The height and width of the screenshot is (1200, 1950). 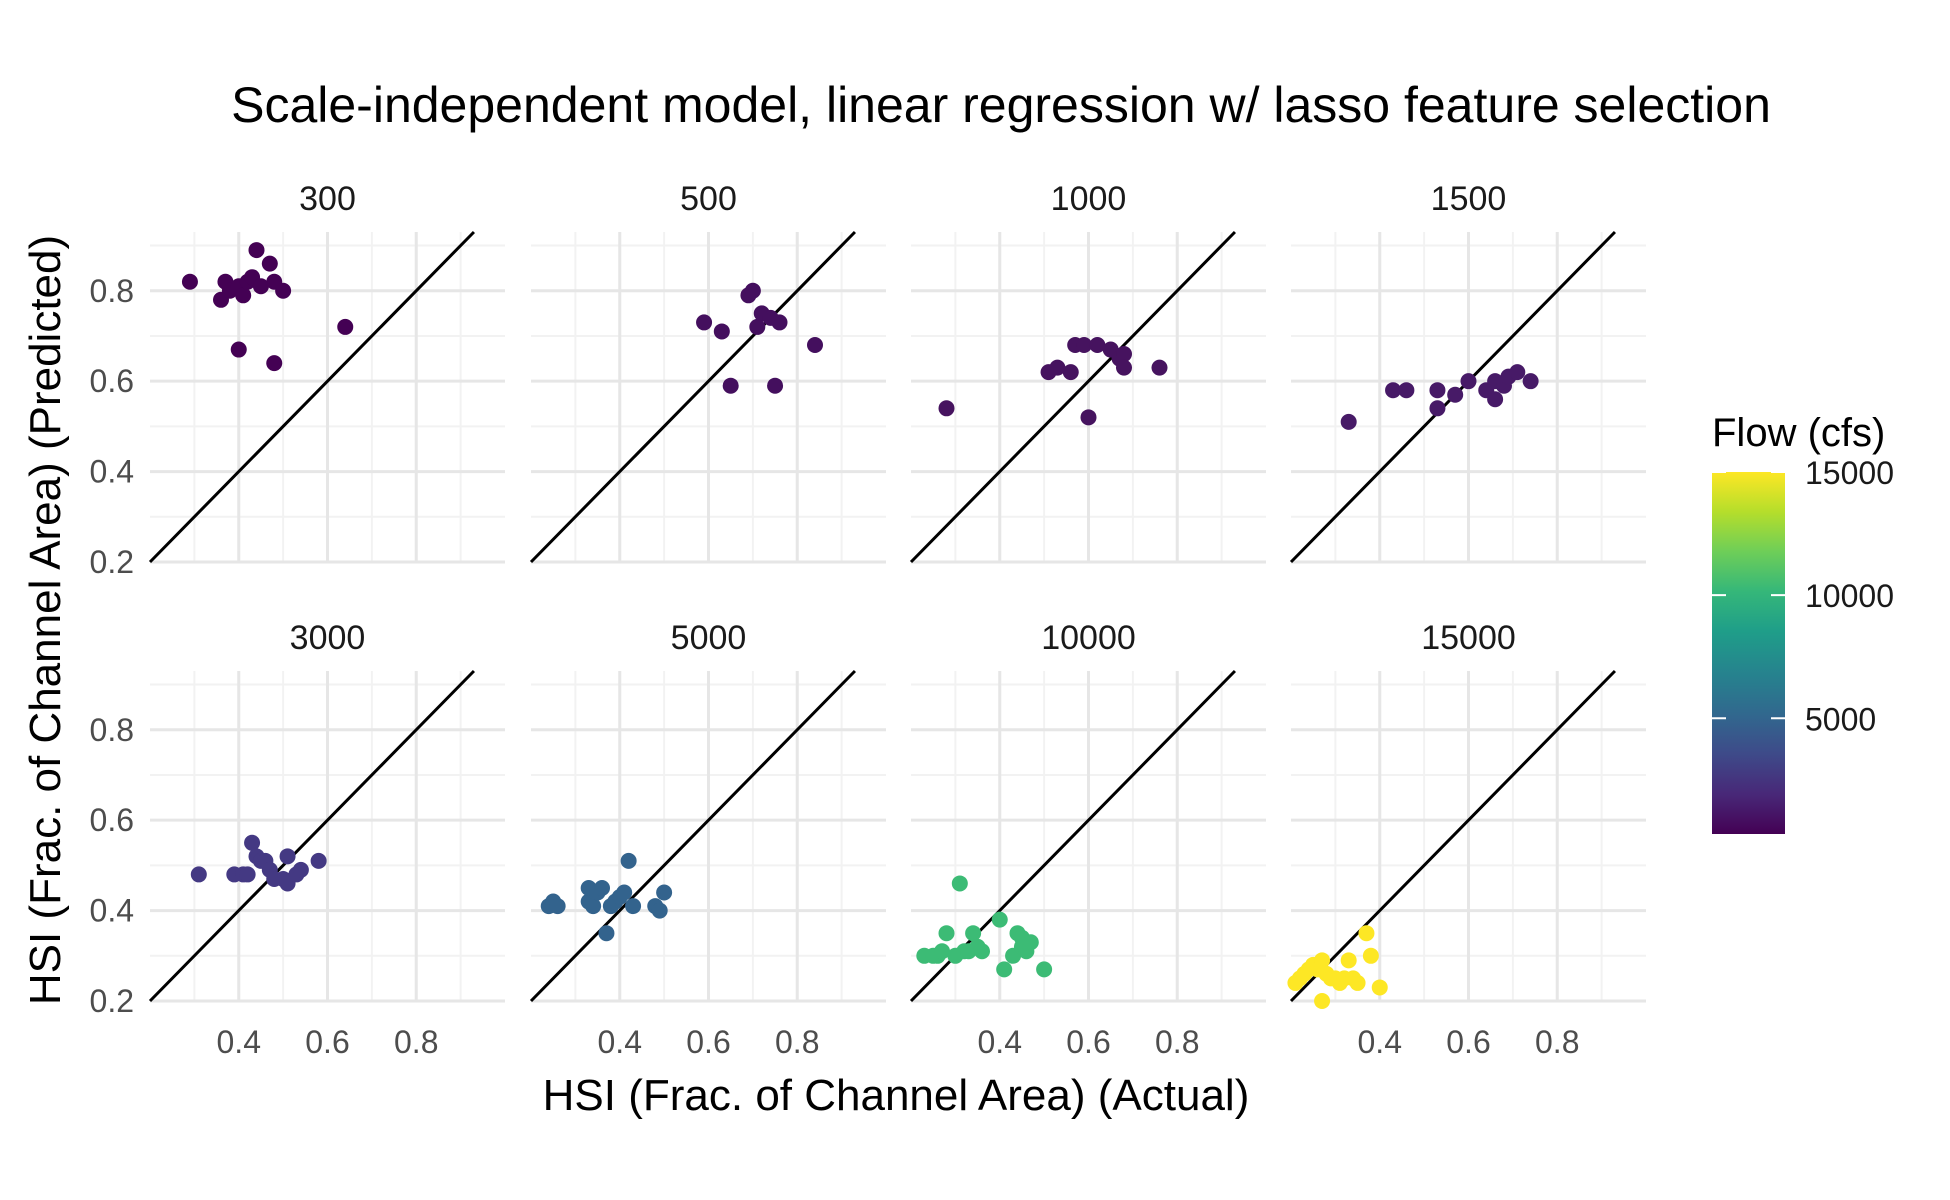 I want to click on facet-panel: 15000 0.4 0.6 0.8, so click(x=1466, y=839).